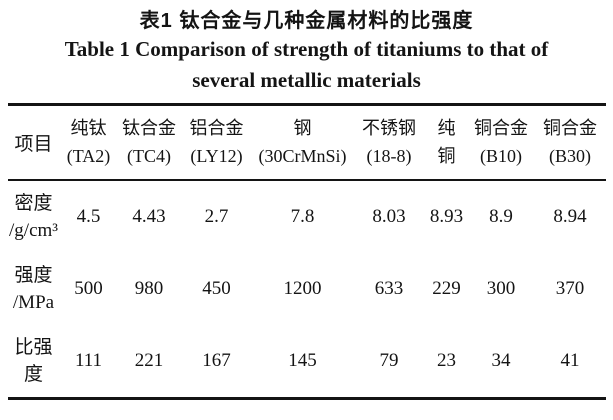  Describe the element at coordinates (302, 288) in the screenshot. I see `table-cell: 1200` at that location.